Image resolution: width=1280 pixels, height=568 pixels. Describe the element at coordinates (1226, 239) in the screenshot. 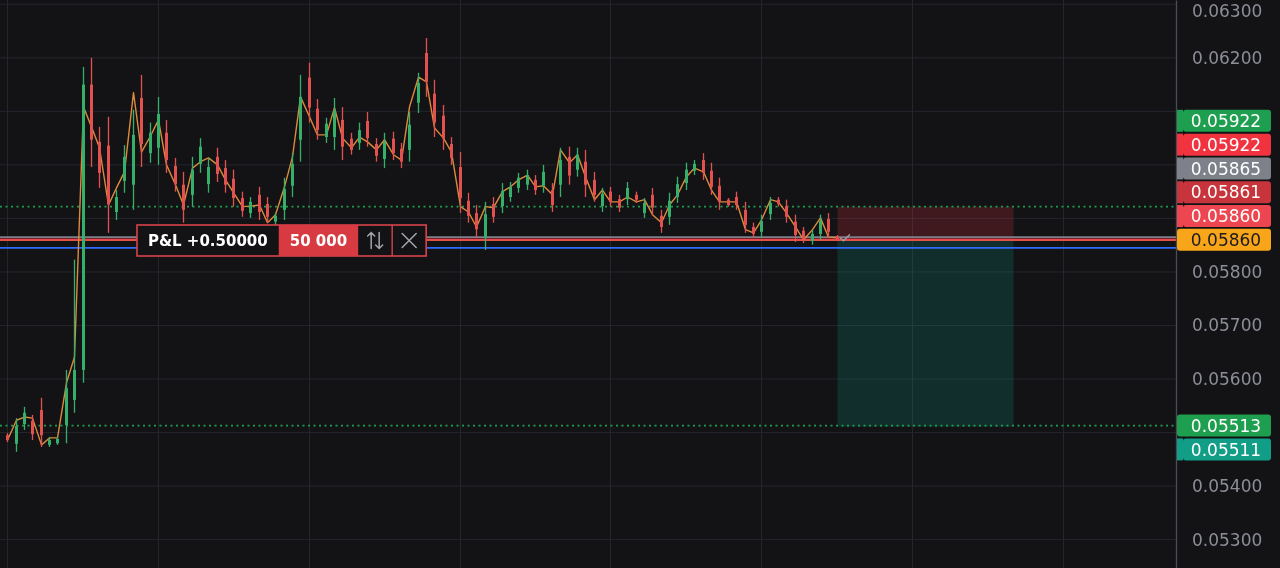

I see `ref-line-label: 0.05860` at that location.